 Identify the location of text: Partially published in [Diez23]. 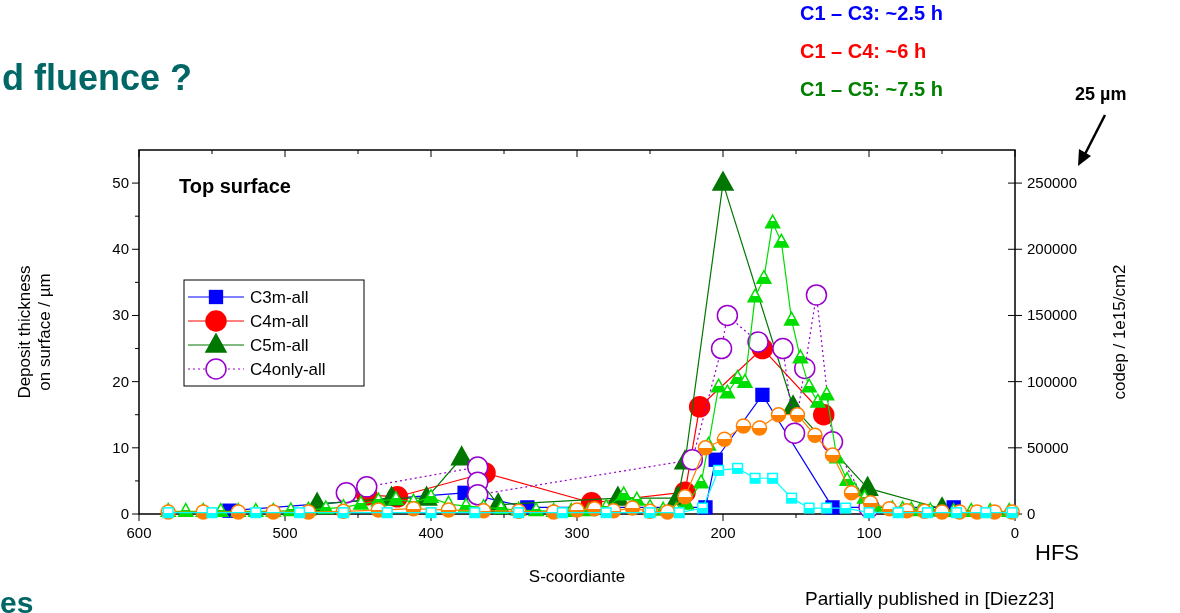
(930, 598).